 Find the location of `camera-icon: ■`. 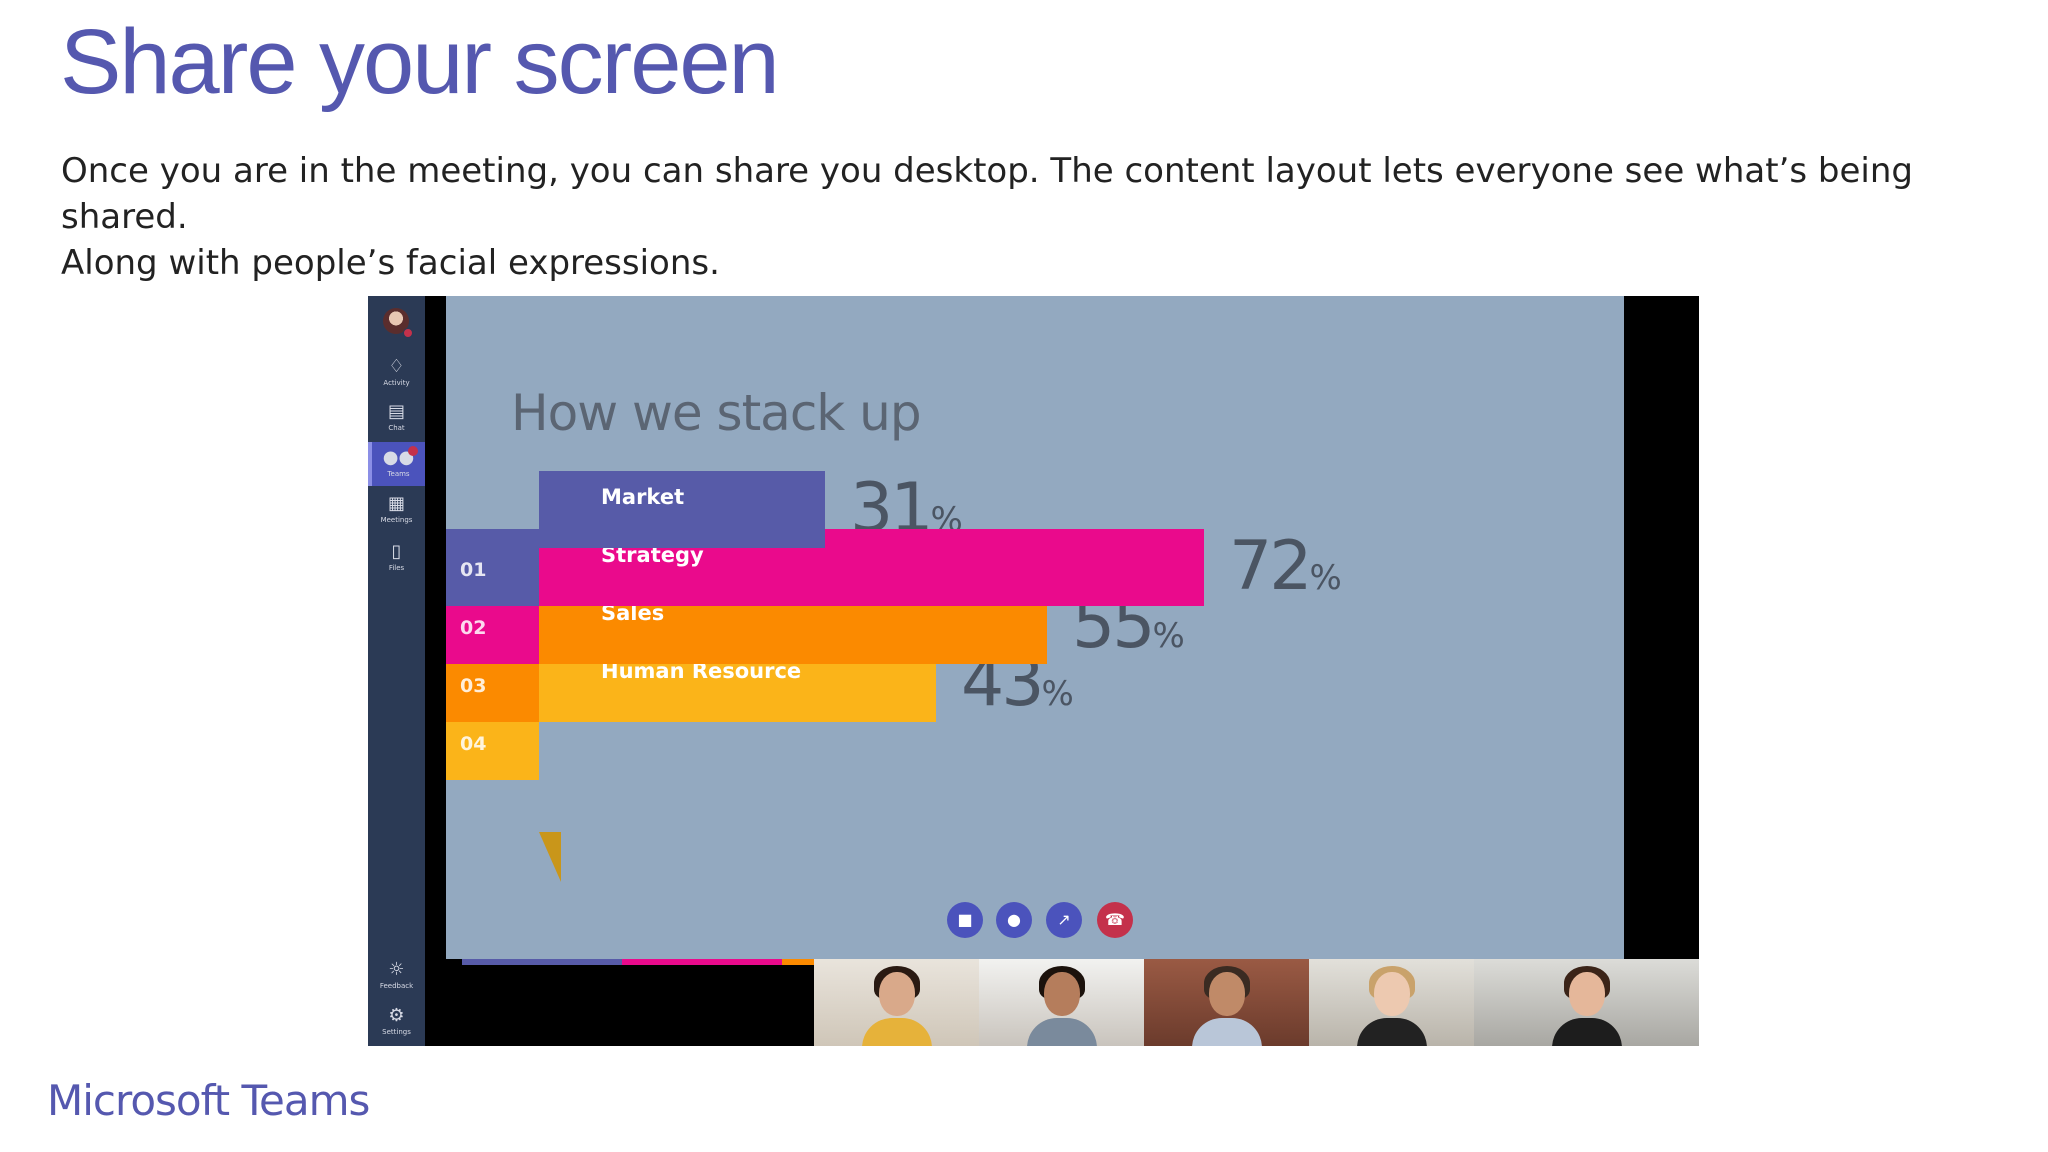

camera-icon: ■ is located at coordinates (965, 919).